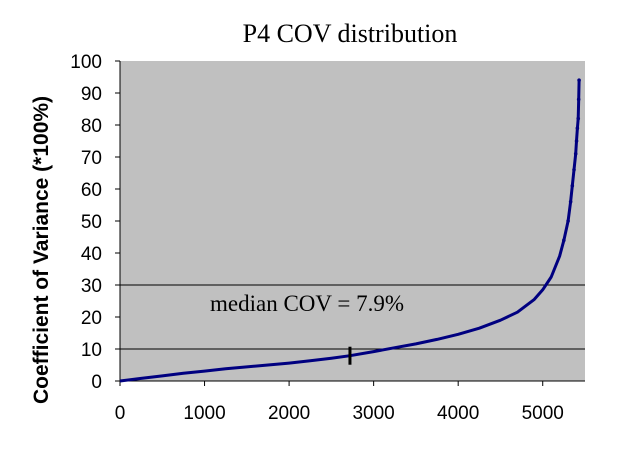 The width and height of the screenshot is (640, 467). Describe the element at coordinates (458, 413) in the screenshot. I see `x-tick-label: 4000` at that location.